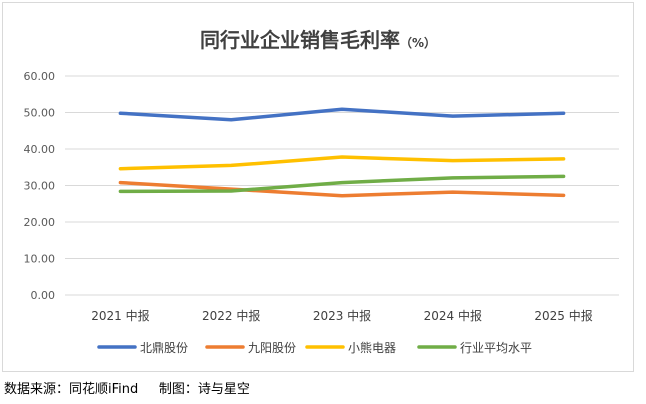 Image resolution: width=646 pixels, height=404 pixels. Describe the element at coordinates (372, 347) in the screenshot. I see `legend-label: 小熊电器` at that location.